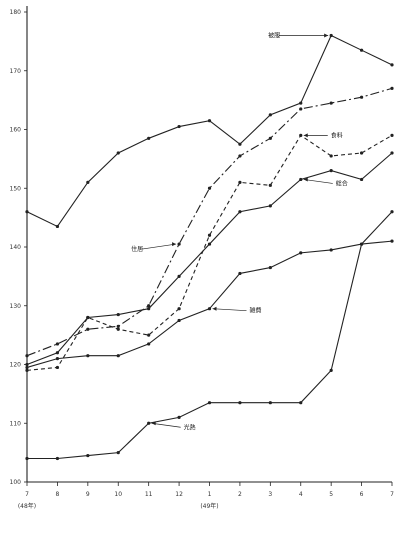 The height and width of the screenshot is (539, 396). Describe the element at coordinates (240, 494) in the screenshot. I see `x-tick-label: 2` at that location.